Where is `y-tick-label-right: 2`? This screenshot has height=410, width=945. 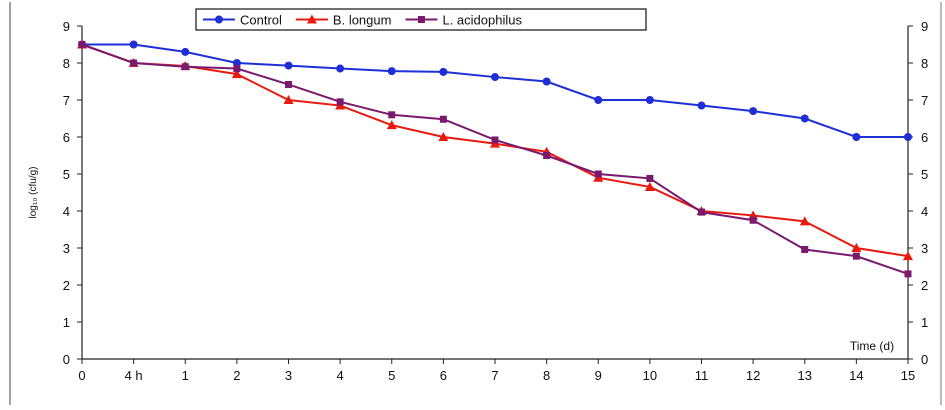 y-tick-label-right: 2 is located at coordinates (924, 285).